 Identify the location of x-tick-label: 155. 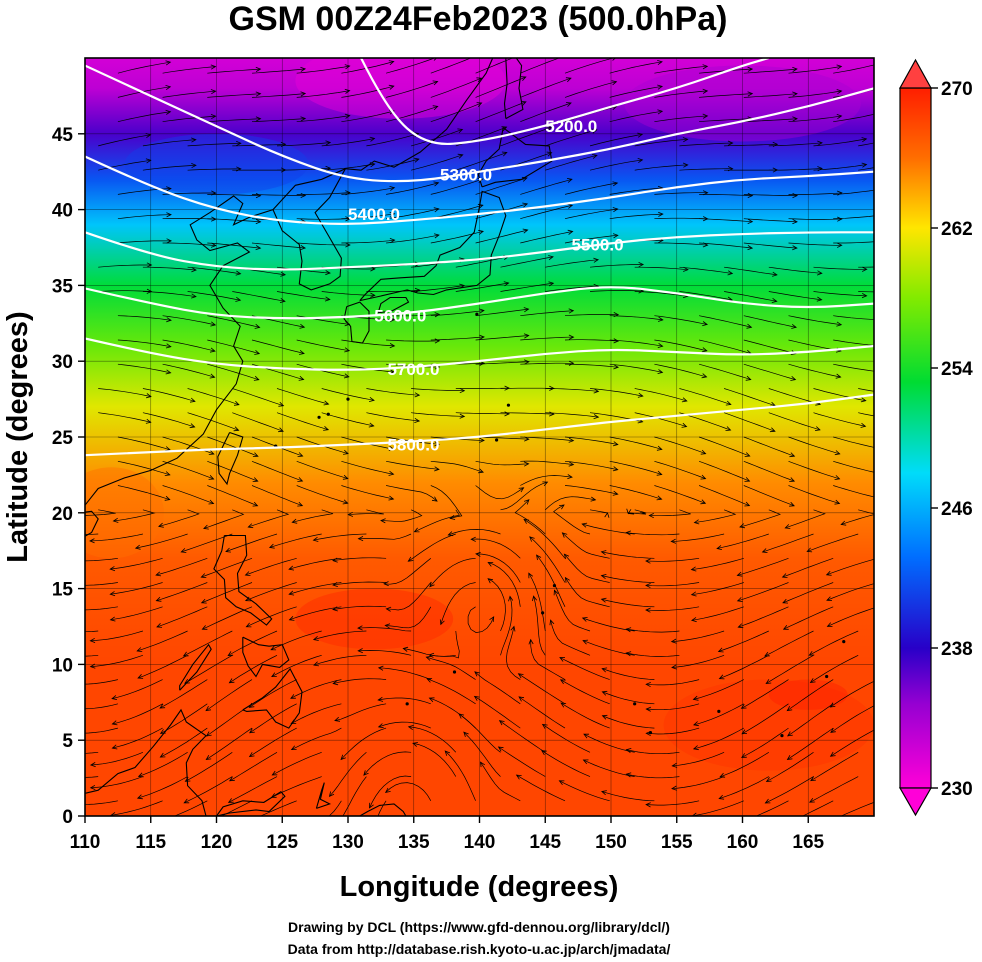
(677, 842).